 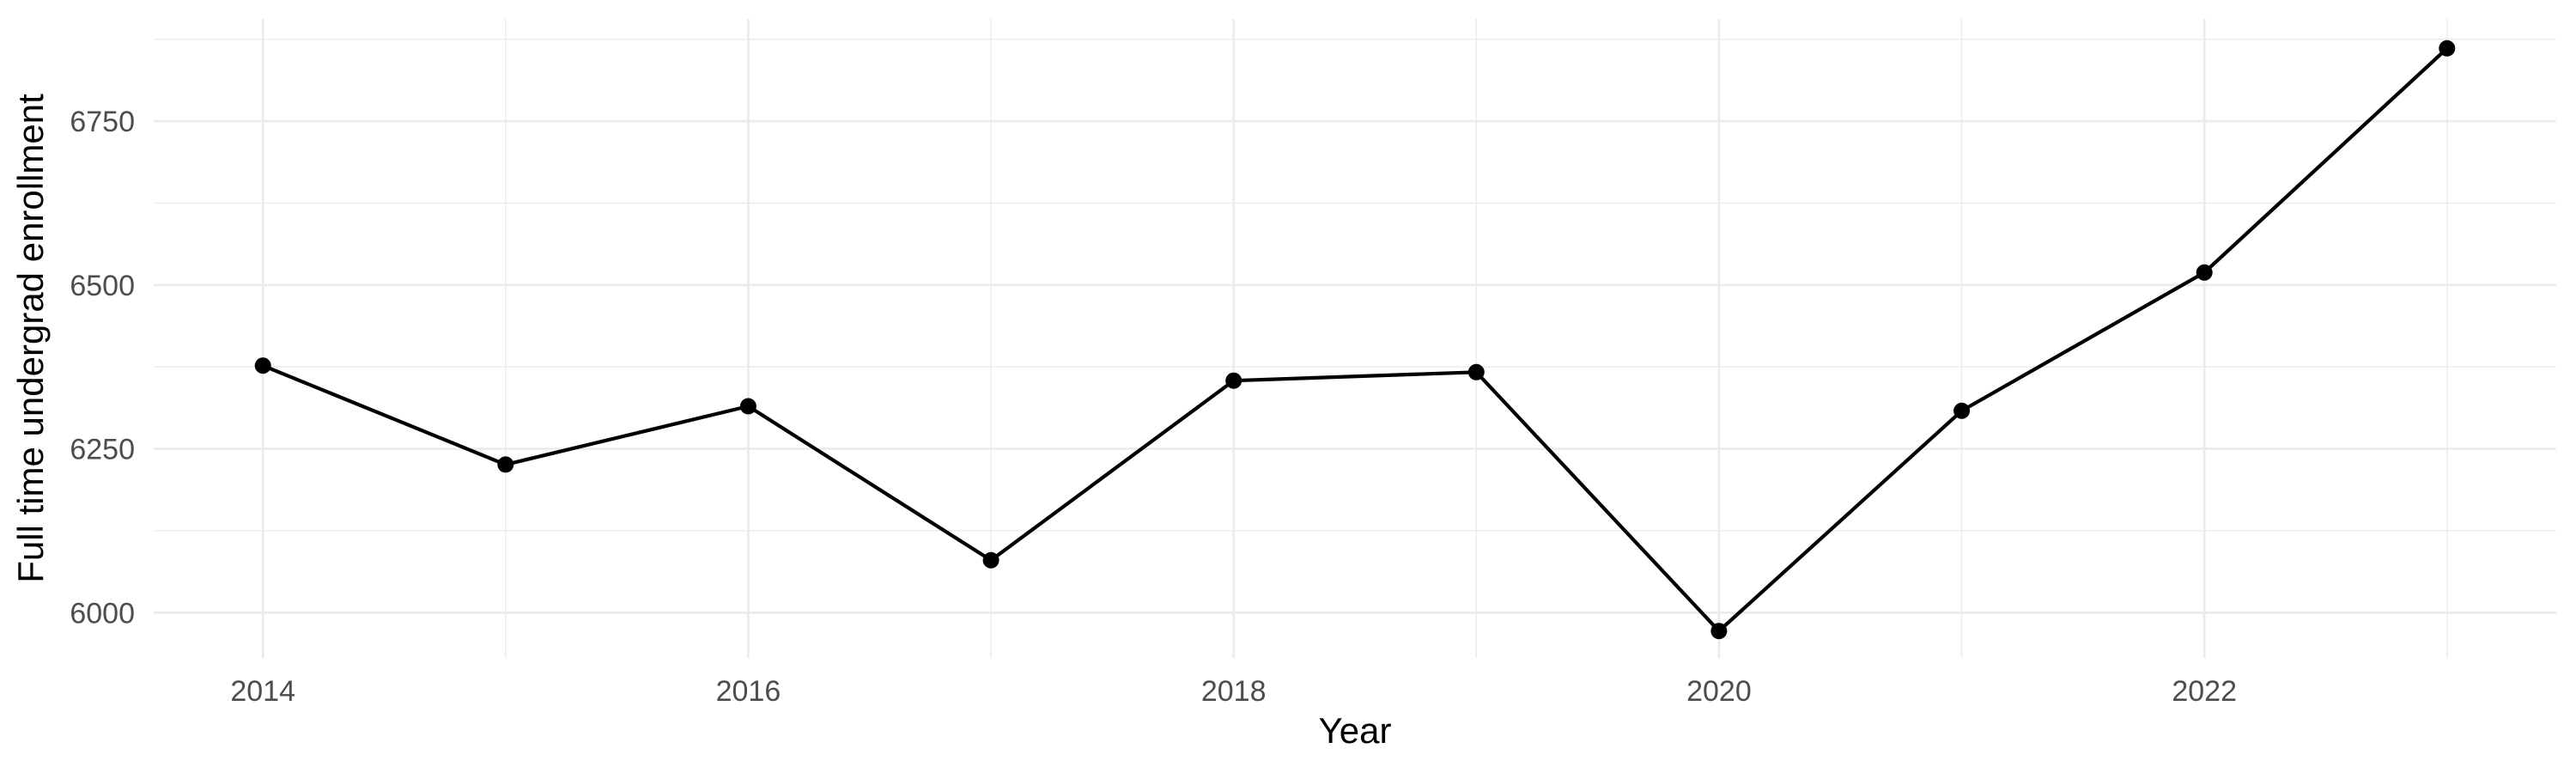 What do you see at coordinates (748, 691) in the screenshot?
I see `x-tick-label: 2016` at bounding box center [748, 691].